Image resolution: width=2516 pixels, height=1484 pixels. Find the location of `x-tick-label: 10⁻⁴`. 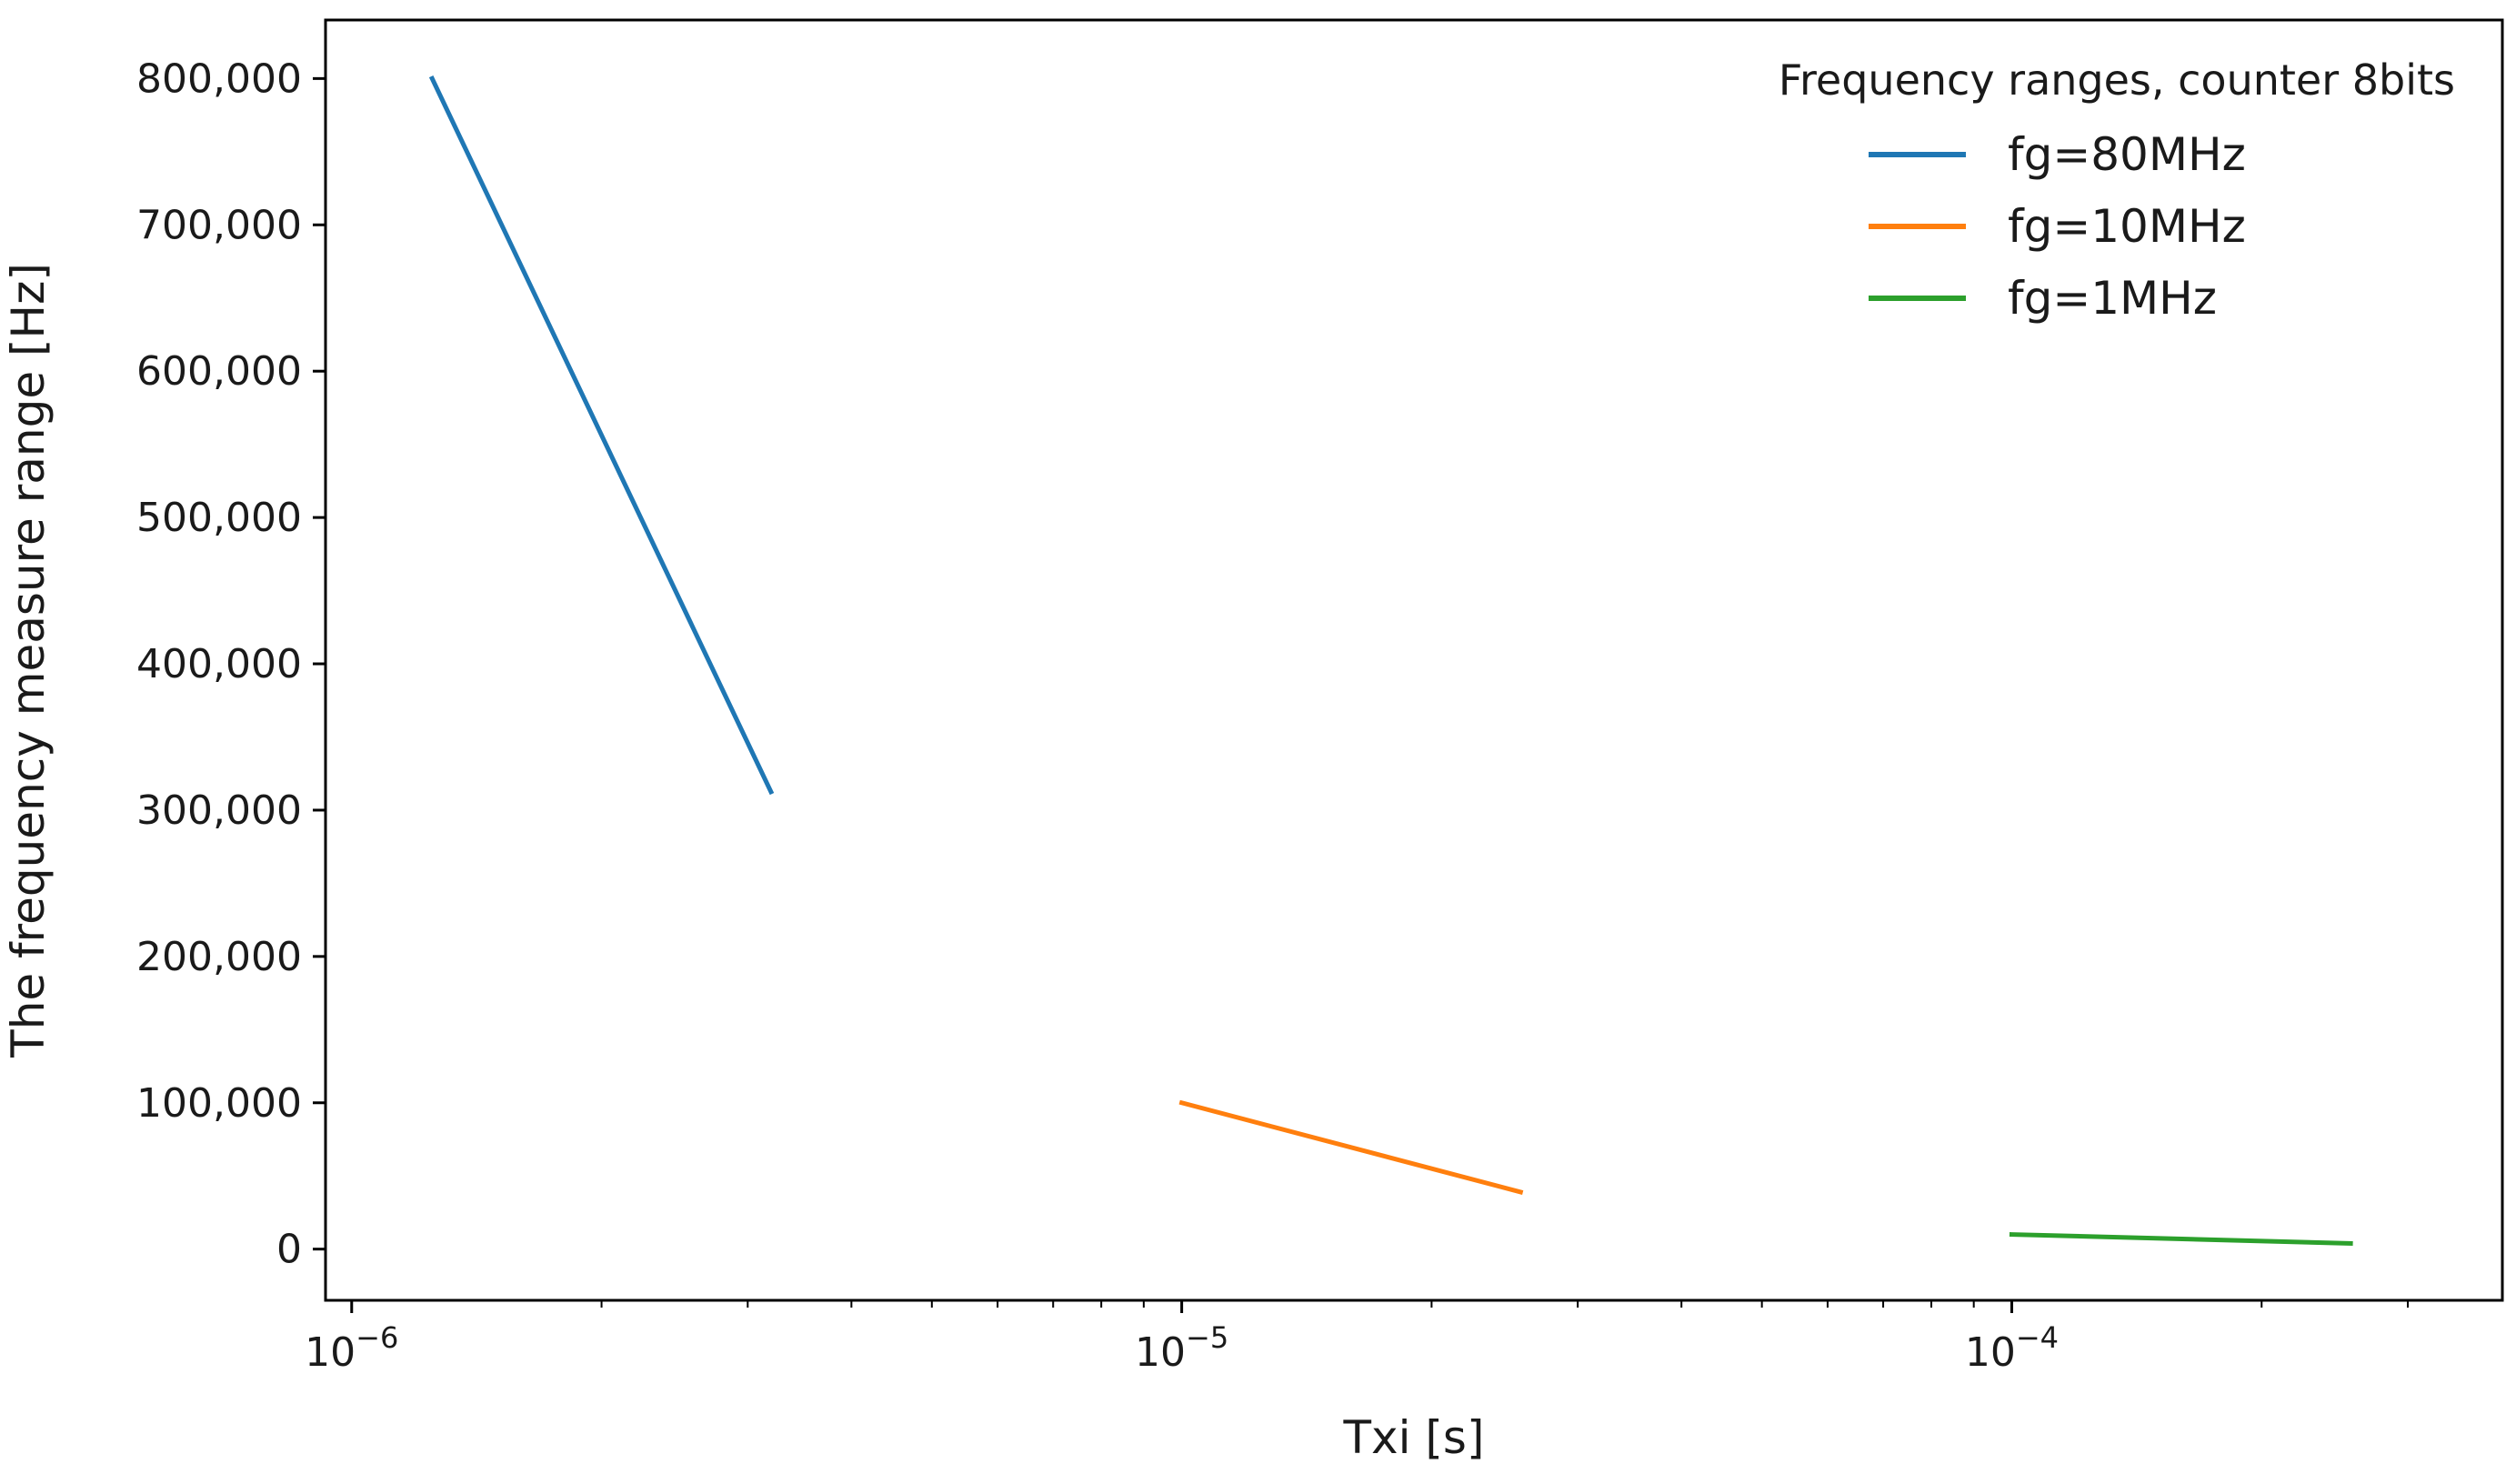

x-tick-label: 10⁻⁴ is located at coordinates (2012, 1348).